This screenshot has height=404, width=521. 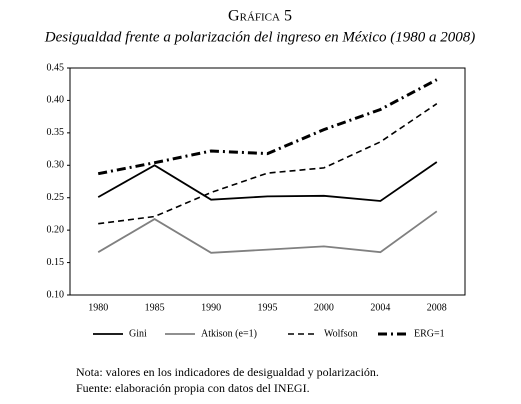 What do you see at coordinates (56, 229) in the screenshot?
I see `y-tick-label: 0.20` at bounding box center [56, 229].